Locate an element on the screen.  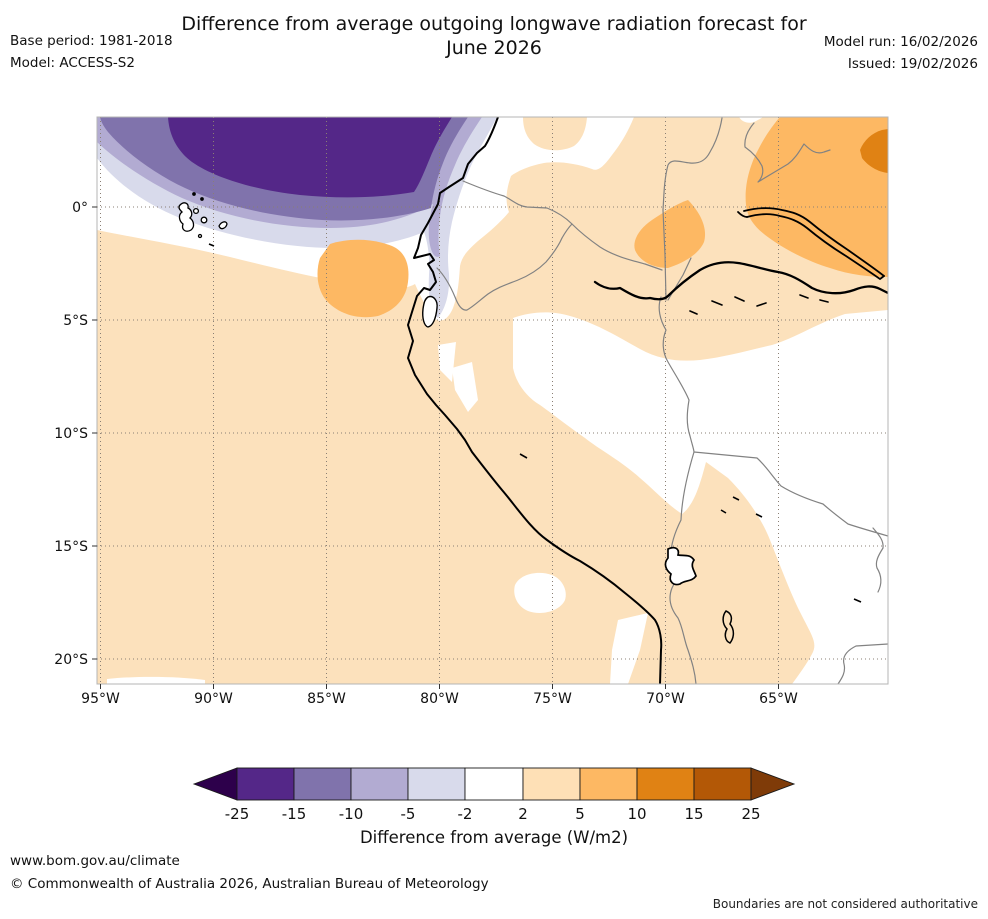
colorbar-tick-label: -15 is located at coordinates (294, 814).